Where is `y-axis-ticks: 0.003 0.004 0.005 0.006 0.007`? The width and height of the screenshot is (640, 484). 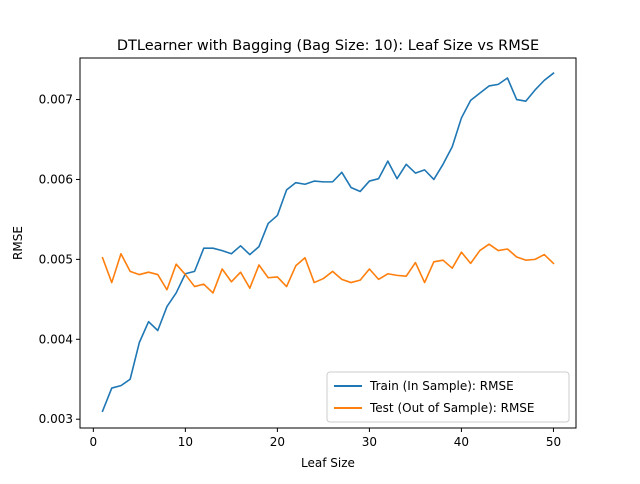
y-axis-ticks: 0.003 0.004 0.005 0.006 0.007 is located at coordinates (59, 259).